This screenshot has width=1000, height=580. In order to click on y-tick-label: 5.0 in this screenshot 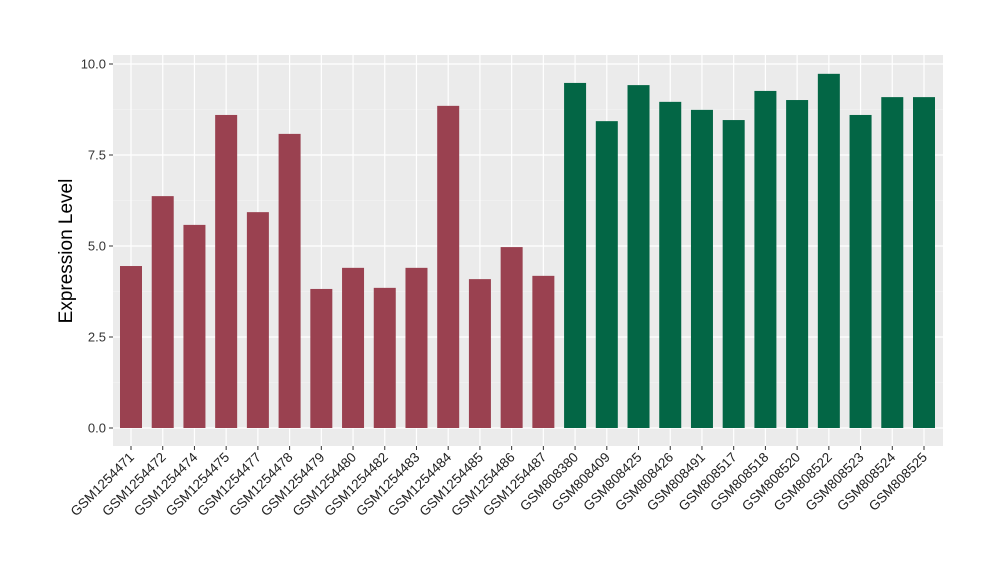, I will do `click(97, 246)`.